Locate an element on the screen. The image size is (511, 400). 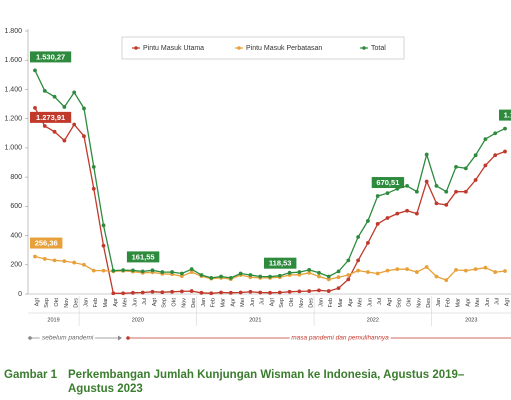
x-tick-label: Jul is located at coordinates (263, 301).